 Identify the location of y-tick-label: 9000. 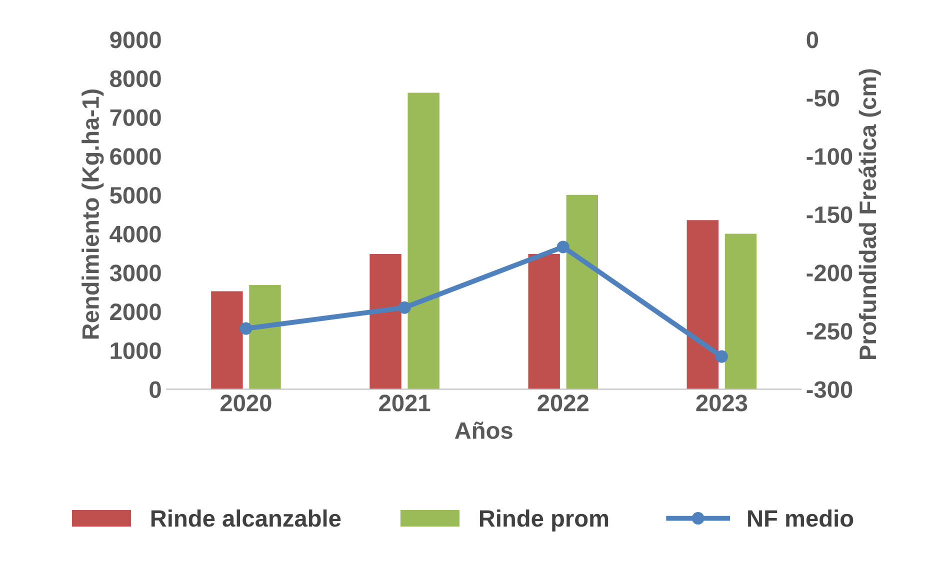
(135, 40).